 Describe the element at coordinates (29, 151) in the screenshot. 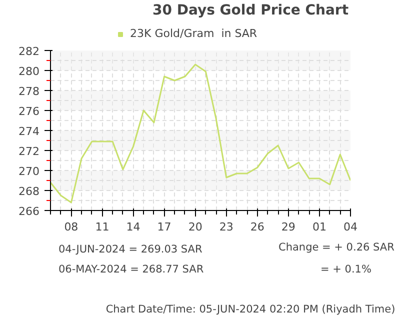

I see `y-tick-label: 272` at that location.